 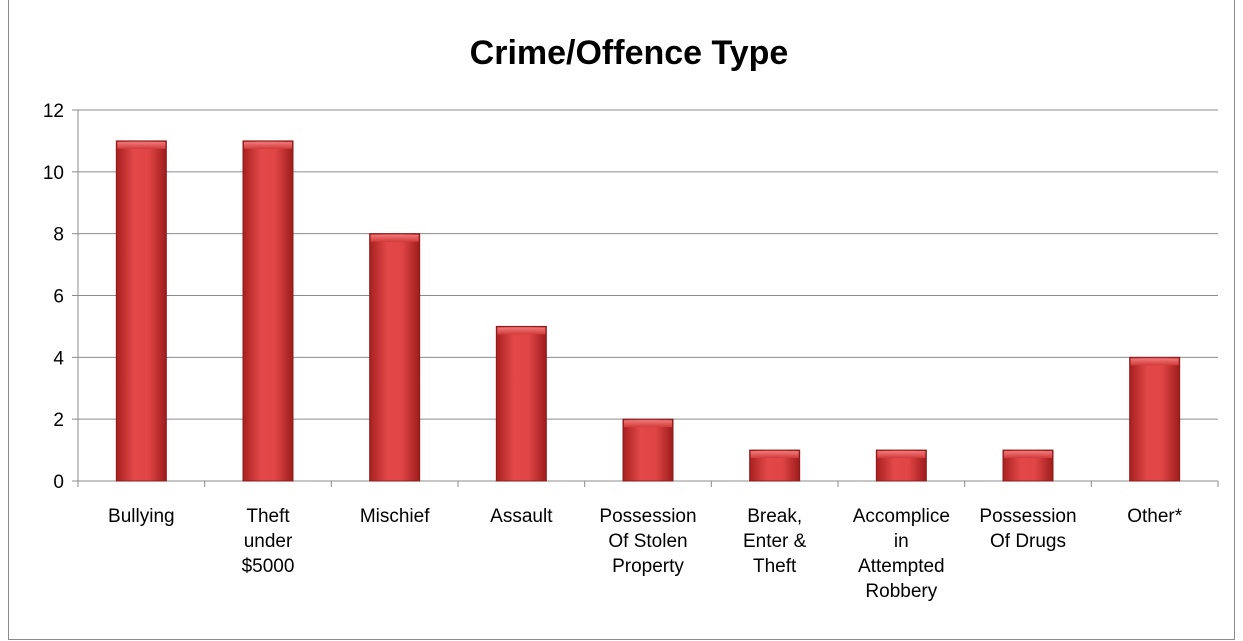 I want to click on x-tick-label: Bullying, so click(x=141, y=516).